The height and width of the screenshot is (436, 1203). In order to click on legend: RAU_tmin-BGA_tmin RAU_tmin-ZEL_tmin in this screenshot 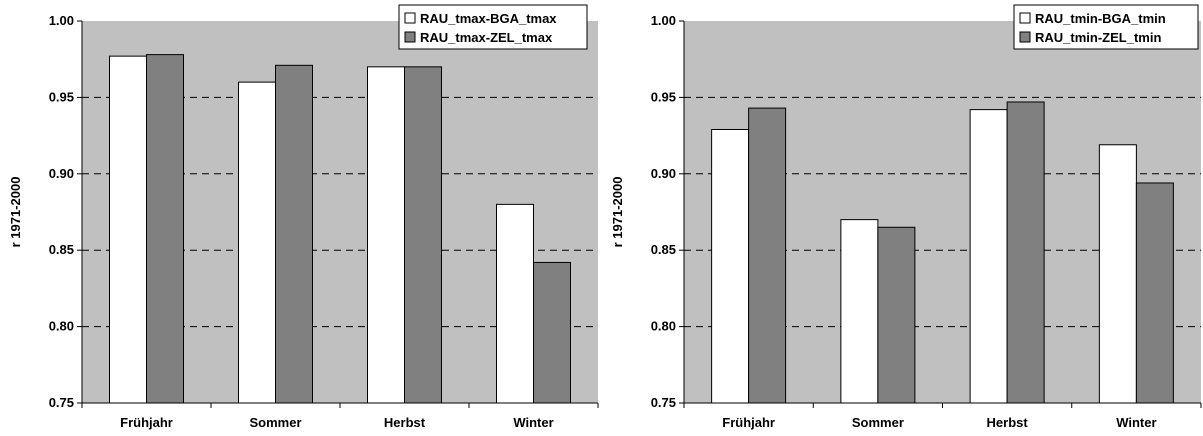, I will do `click(1106, 27)`.